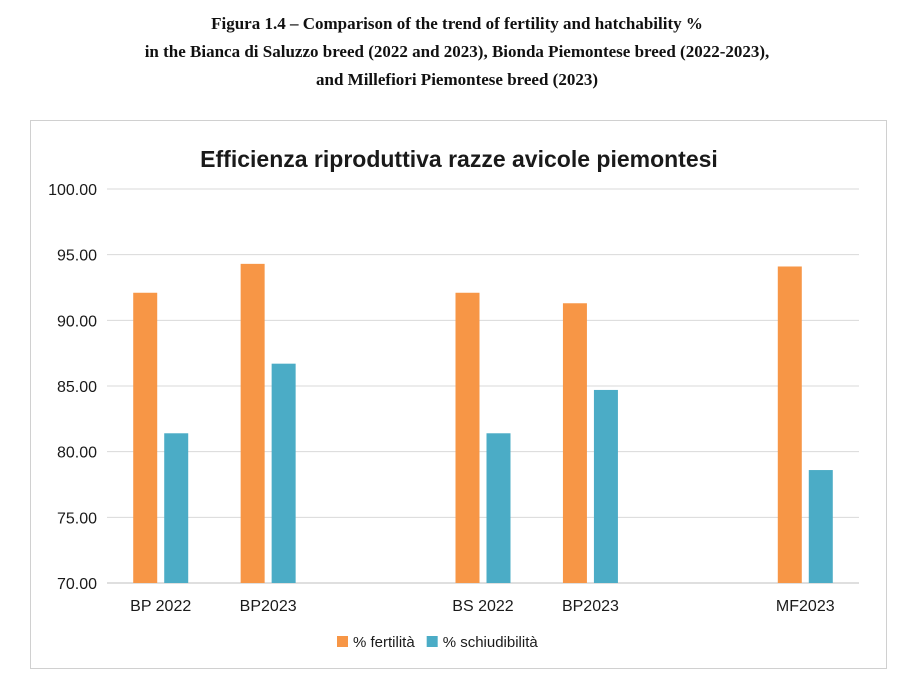 Image resolution: width=914 pixels, height=681 pixels. I want to click on x-tick-label: MF2023, so click(805, 606).